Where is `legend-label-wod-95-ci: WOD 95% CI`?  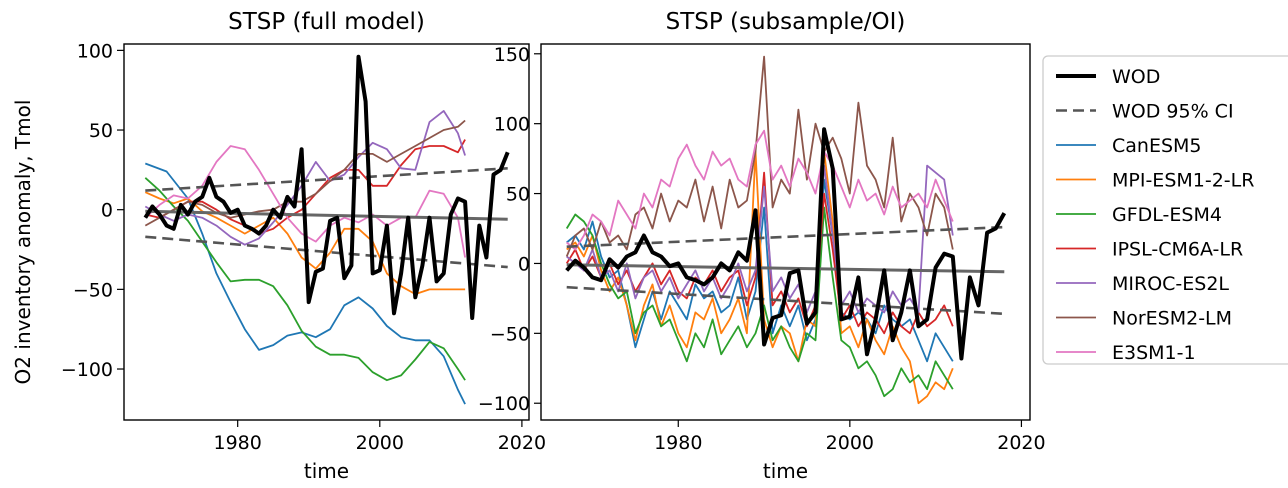
legend-label-wod-95-ci: WOD 95% CI is located at coordinates (1173, 112).